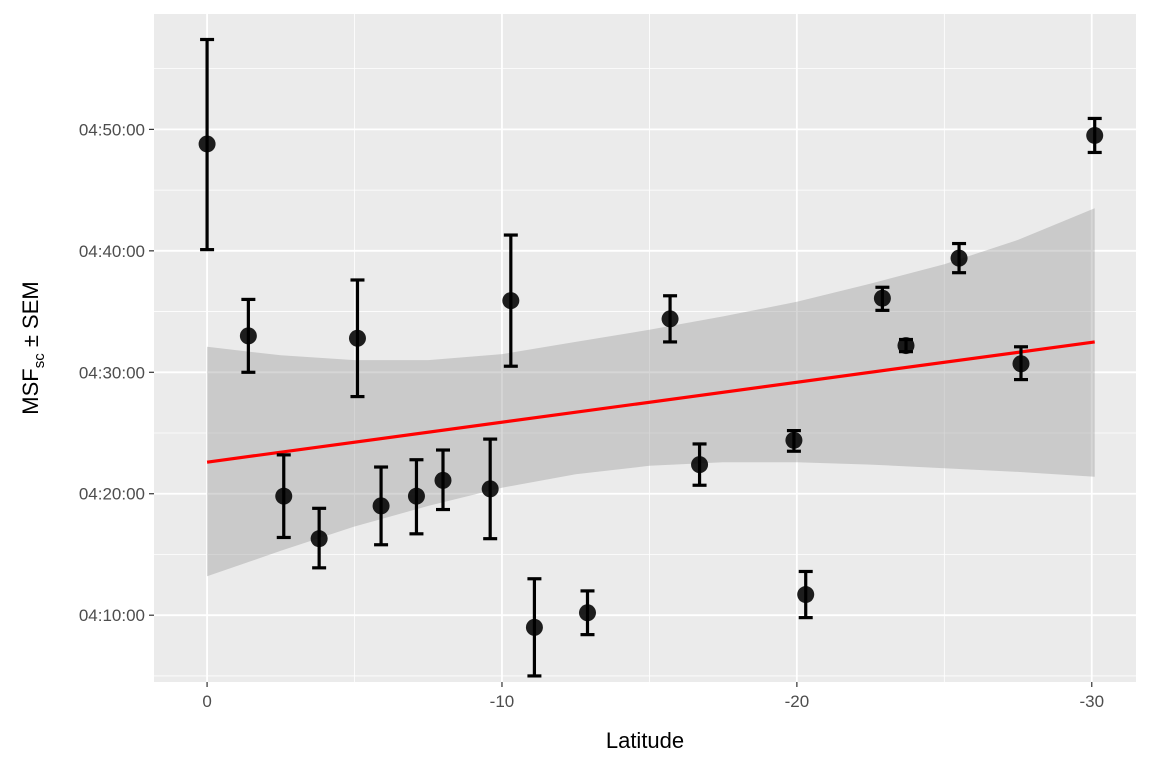 This screenshot has height=773, width=1152. What do you see at coordinates (112, 251) in the screenshot?
I see `y-tick-label: 04:40:00` at bounding box center [112, 251].